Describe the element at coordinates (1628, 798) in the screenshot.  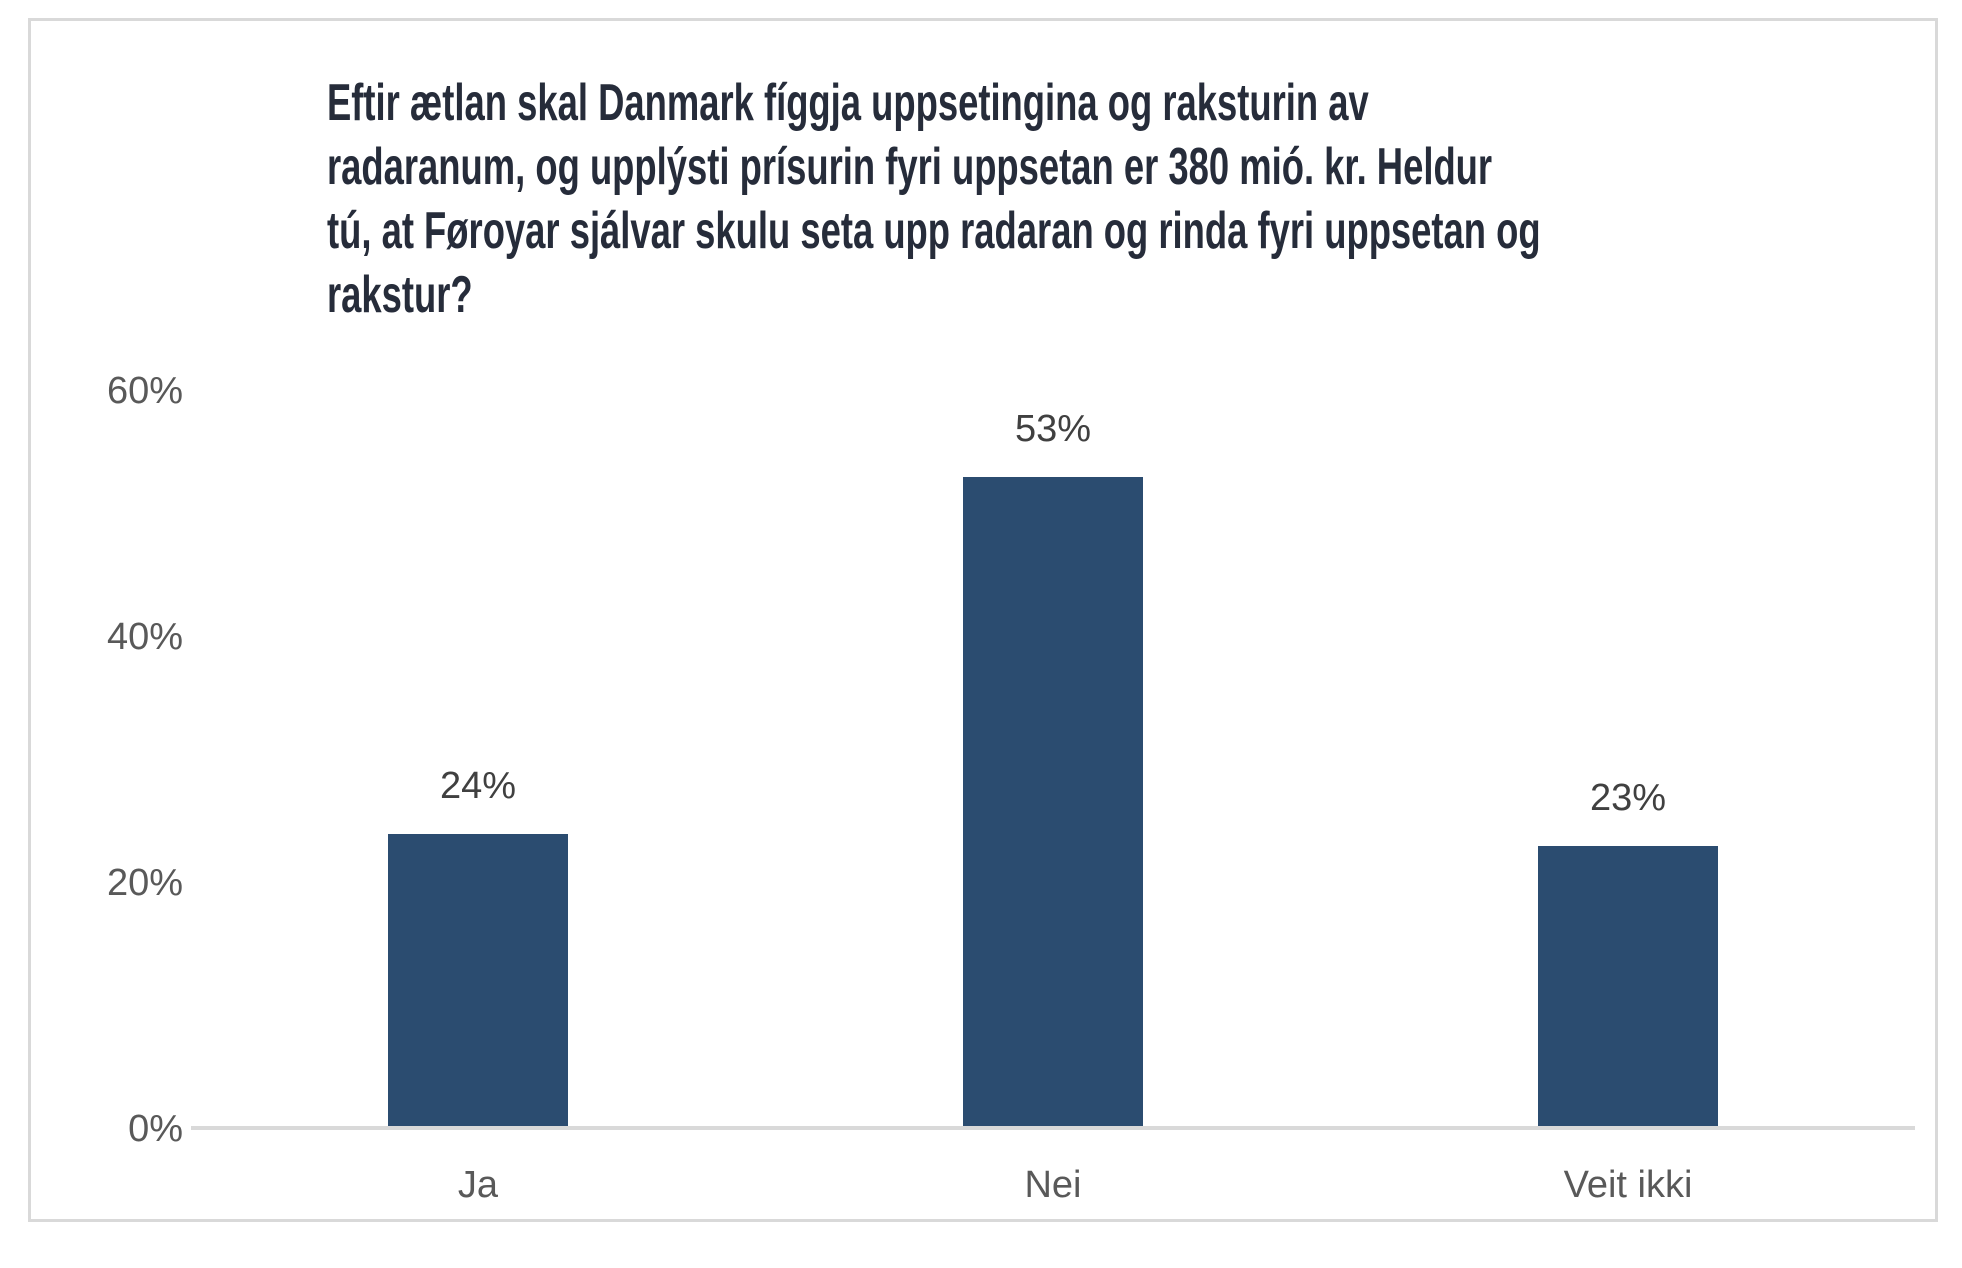
I see `bar-value-label: 23%` at that location.